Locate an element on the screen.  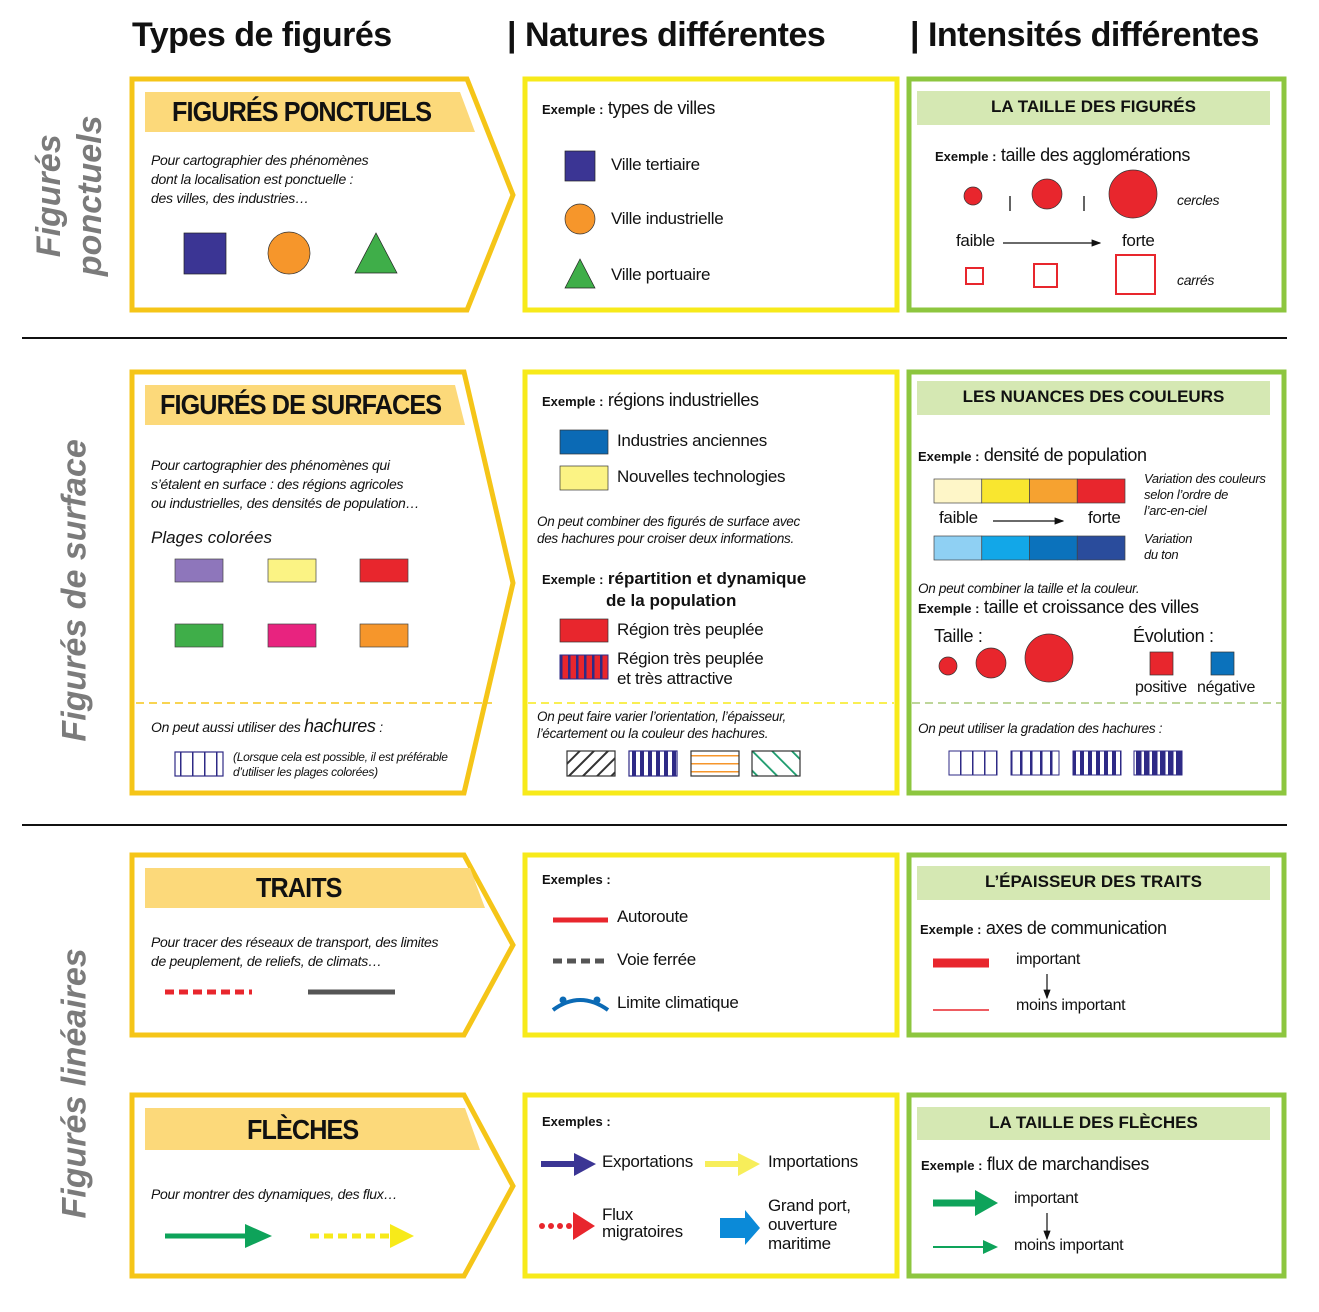
size-circle-small is located at coordinates (973, 196).